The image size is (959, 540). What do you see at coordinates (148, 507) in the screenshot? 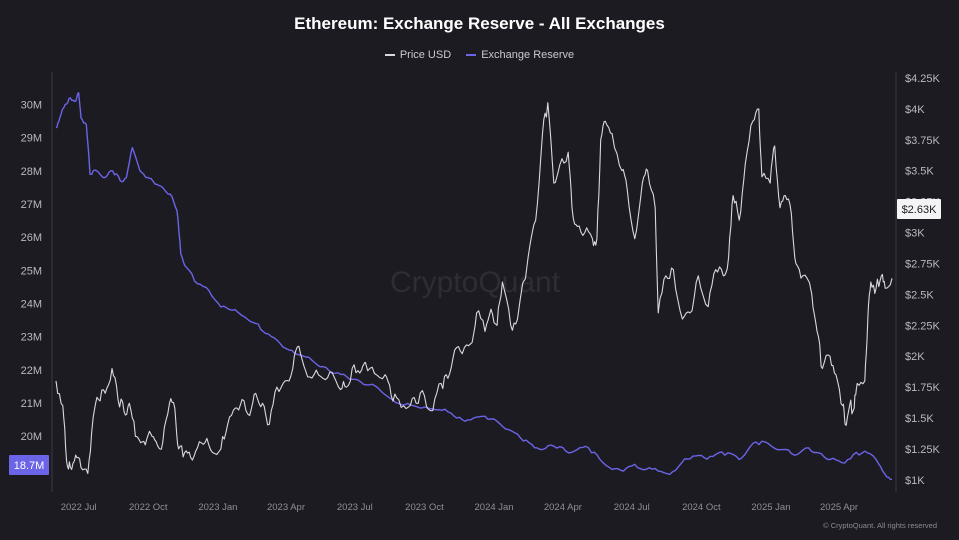
I see `x-tick-label: 2022 Oct` at bounding box center [148, 507].